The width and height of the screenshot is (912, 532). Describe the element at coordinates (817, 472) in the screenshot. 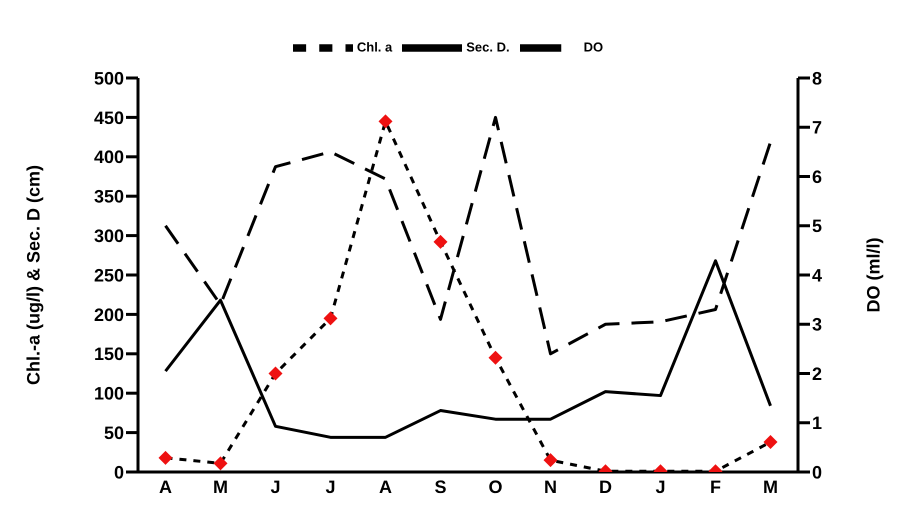

I see `y2-tick-label: 0` at that location.